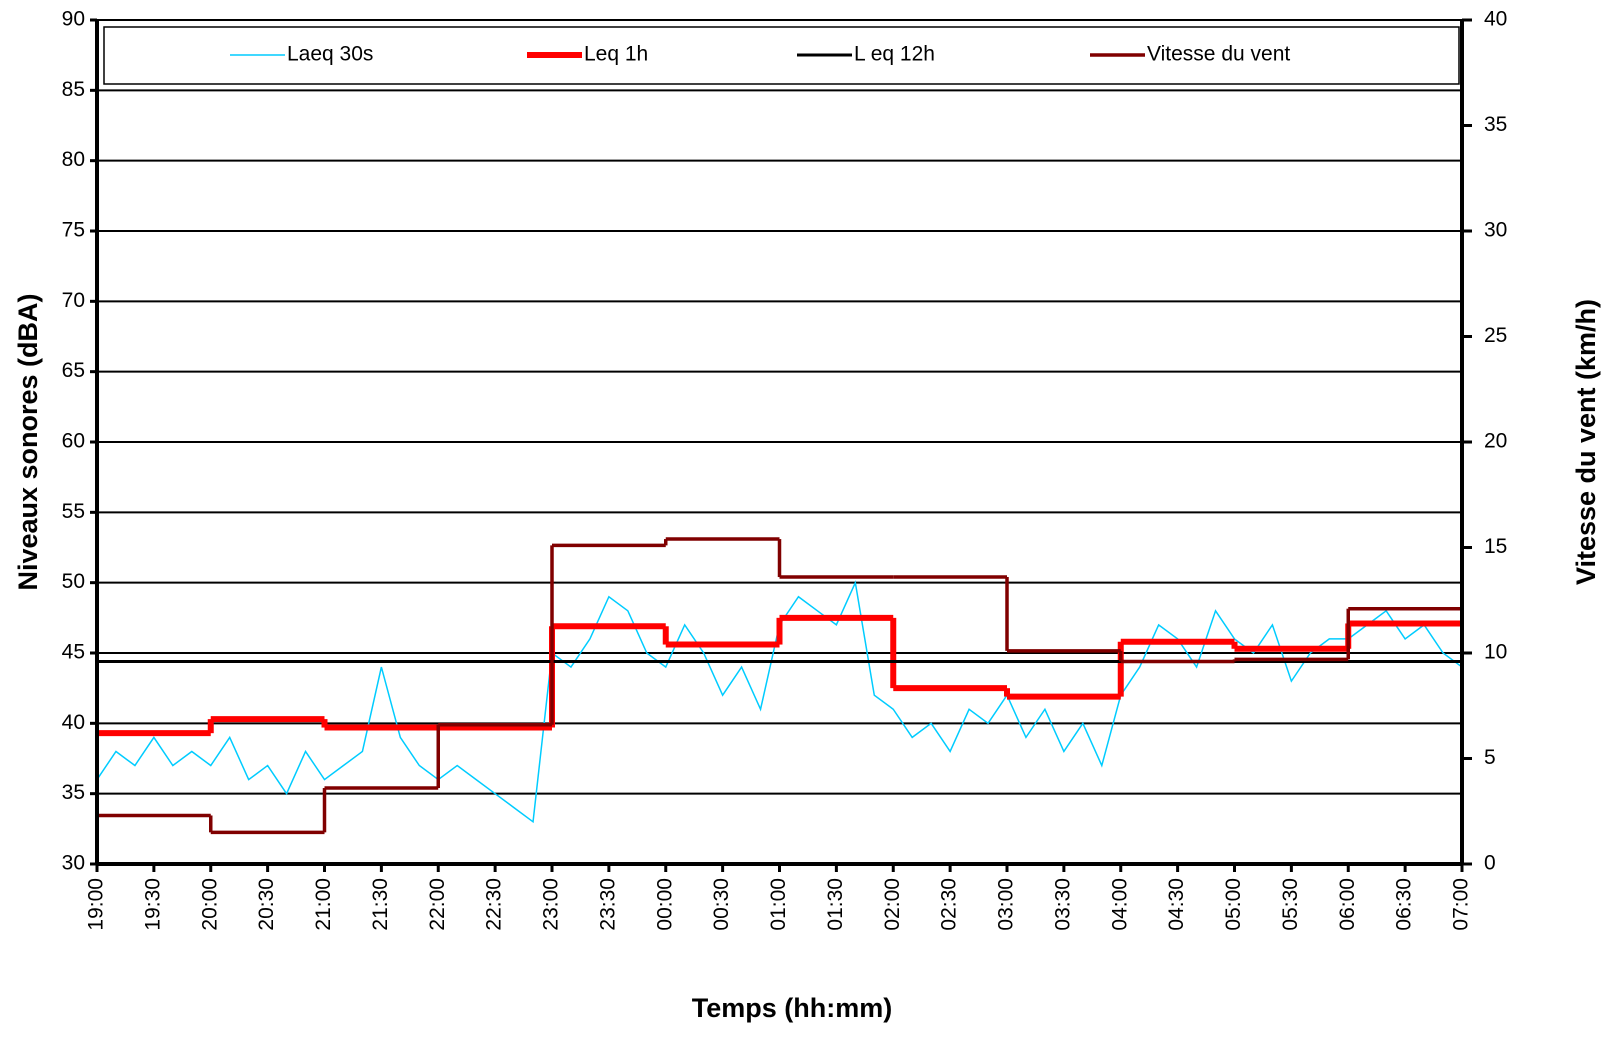 Image resolution: width=1619 pixels, height=1044 pixels. Describe the element at coordinates (73, 863) in the screenshot. I see `y-tick-label: 30` at that location.